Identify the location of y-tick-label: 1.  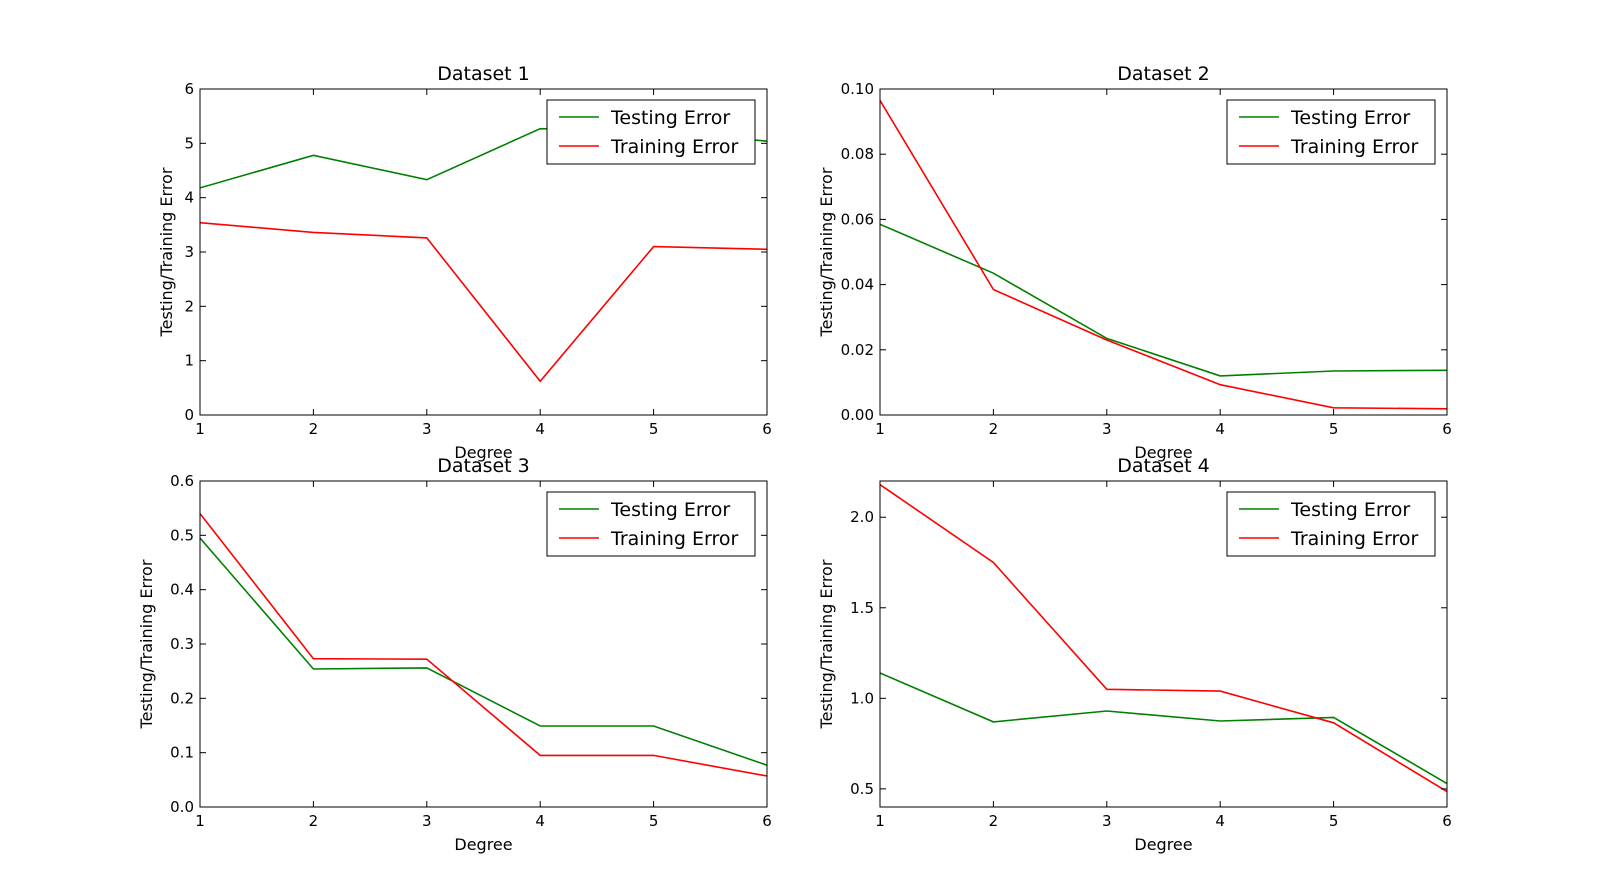
(189, 361).